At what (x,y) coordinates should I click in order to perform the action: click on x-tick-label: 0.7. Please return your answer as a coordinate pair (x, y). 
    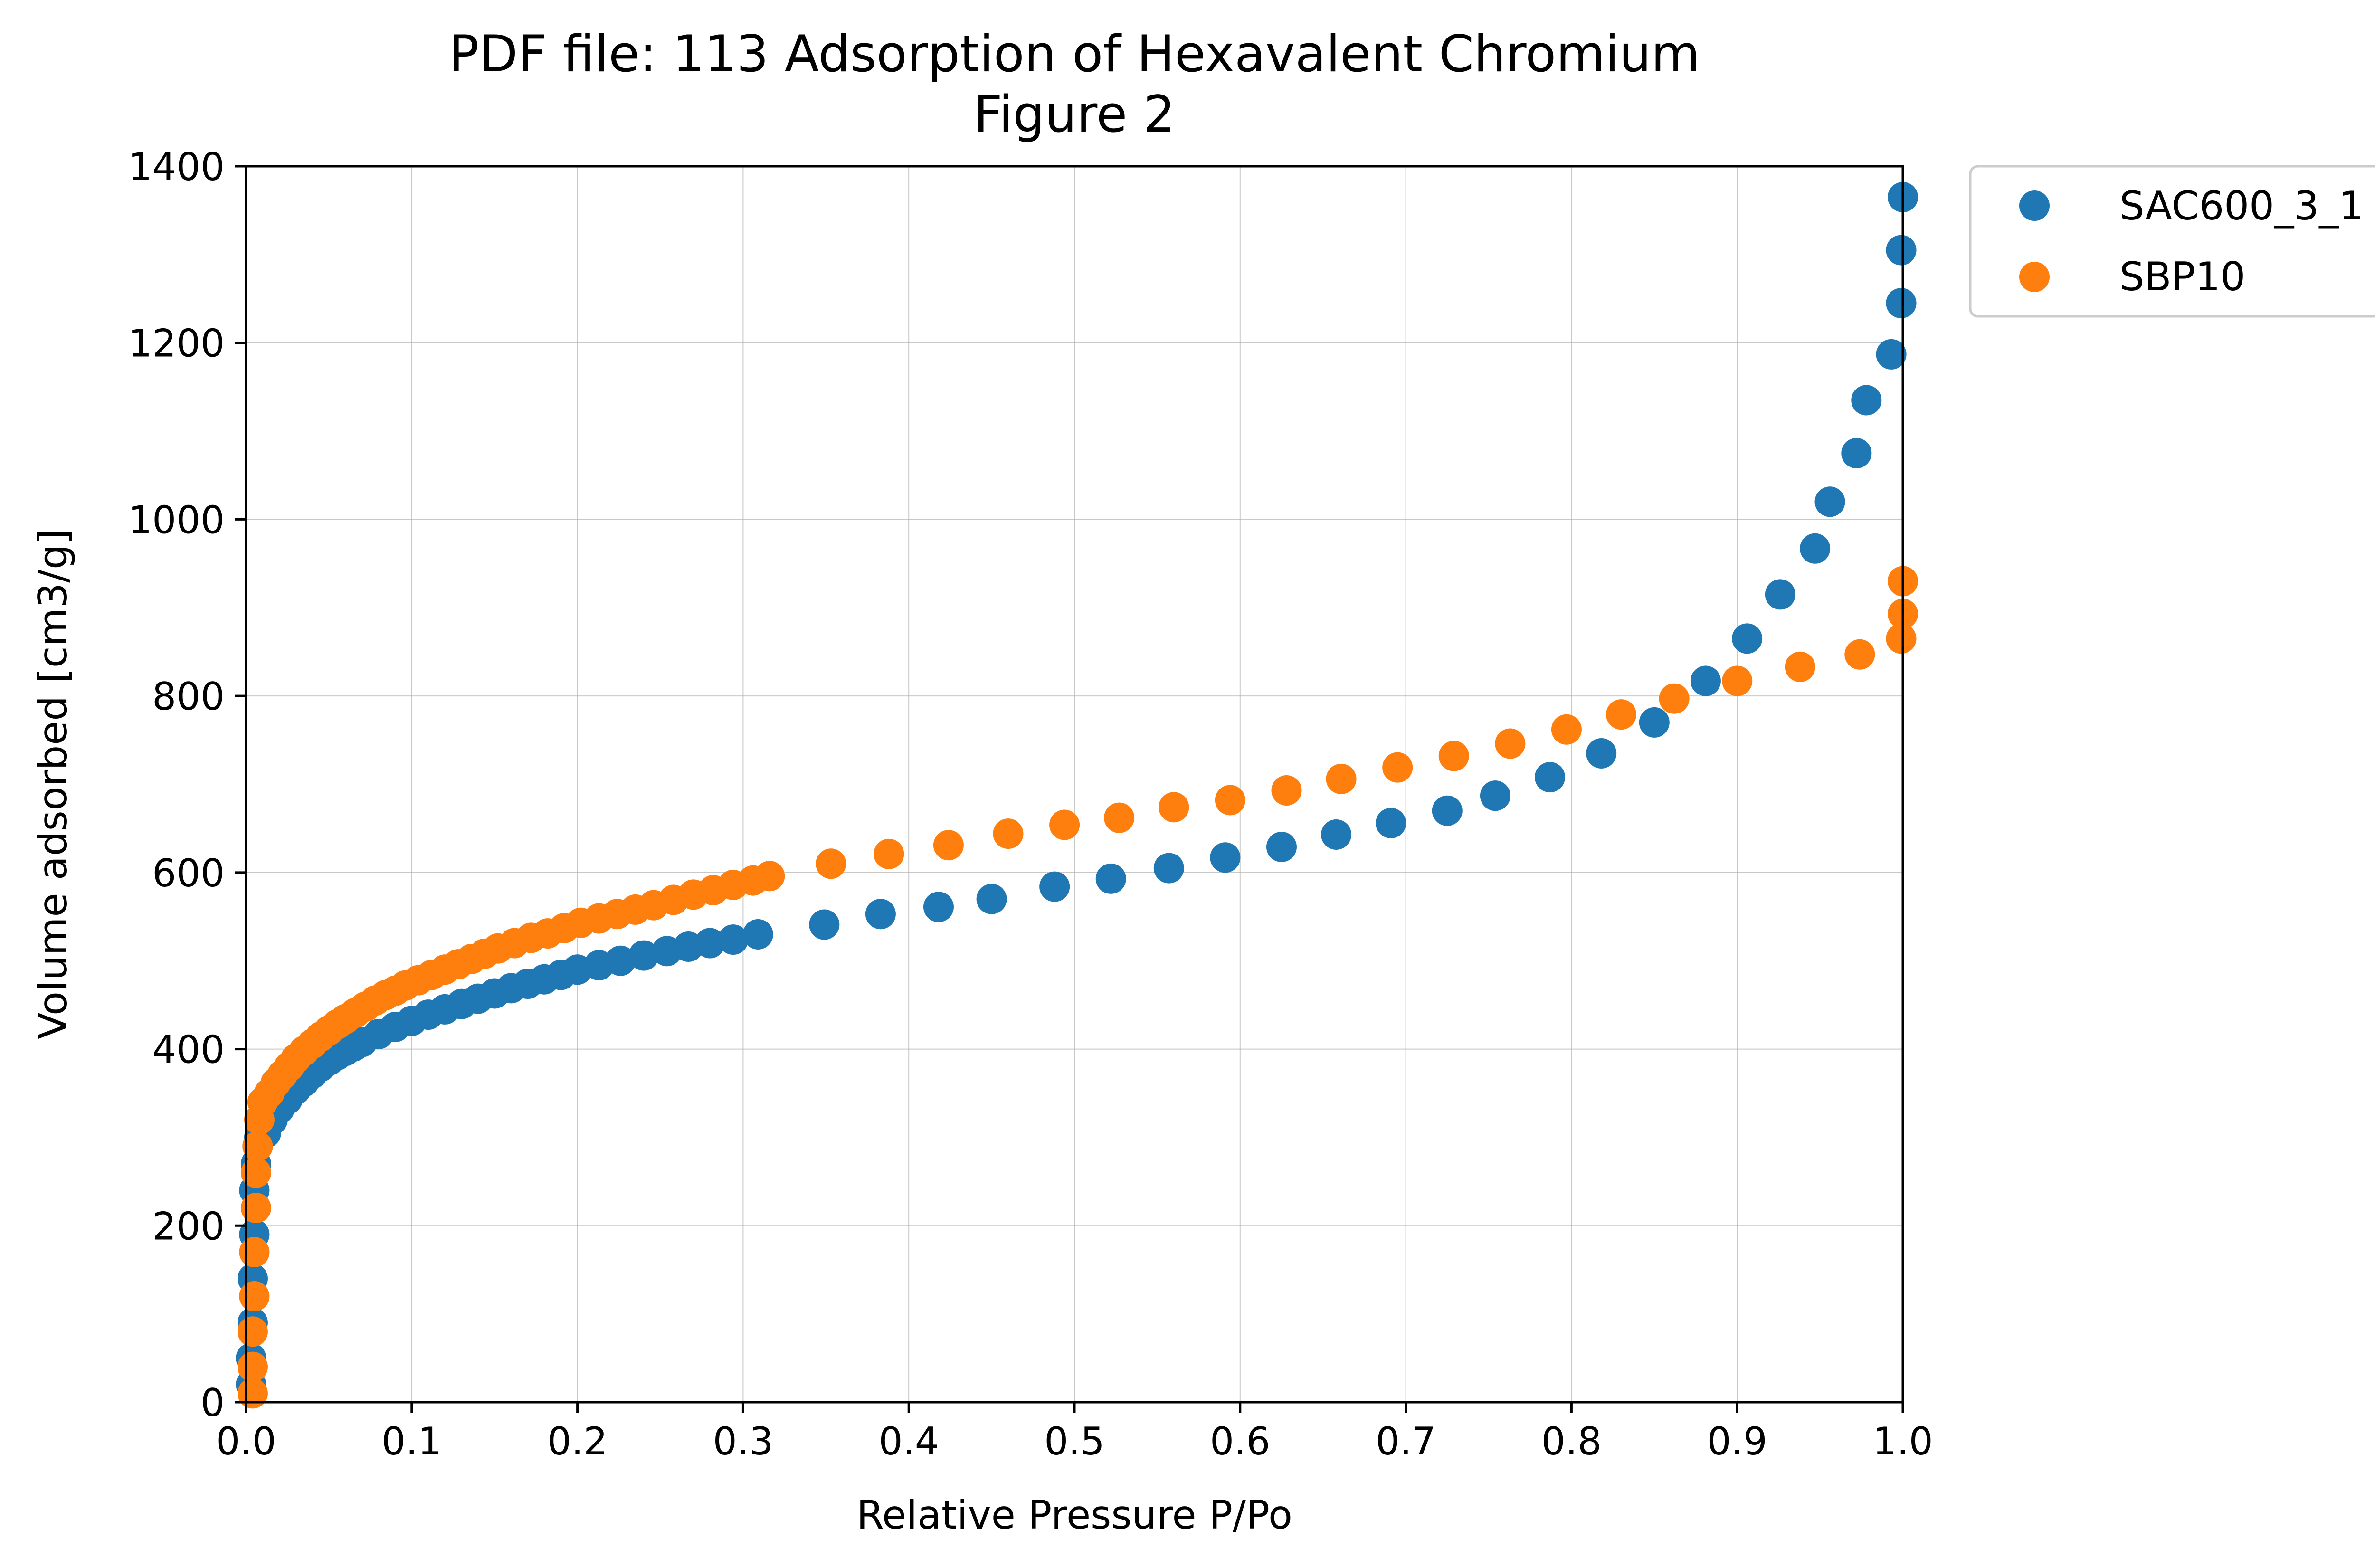
    Looking at the image, I should click on (1406, 1441).